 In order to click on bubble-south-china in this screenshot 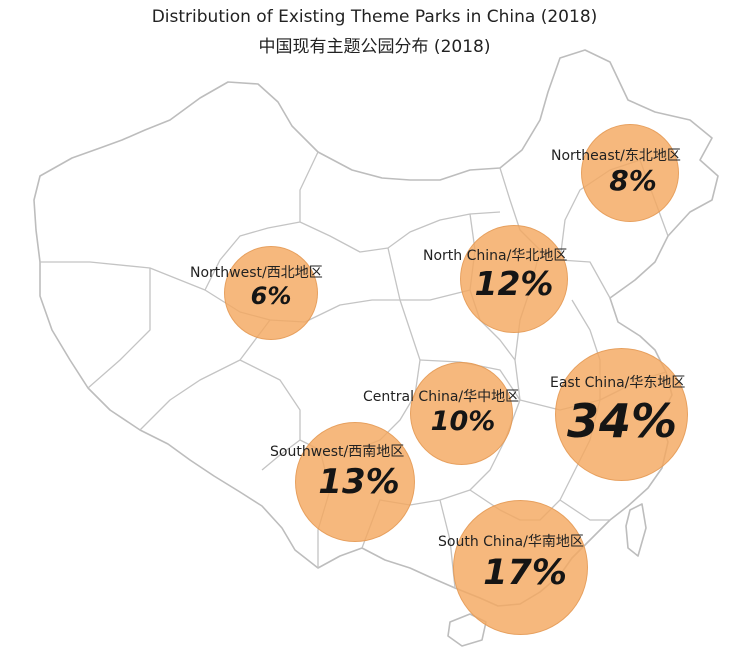, I will do `click(520, 567)`.